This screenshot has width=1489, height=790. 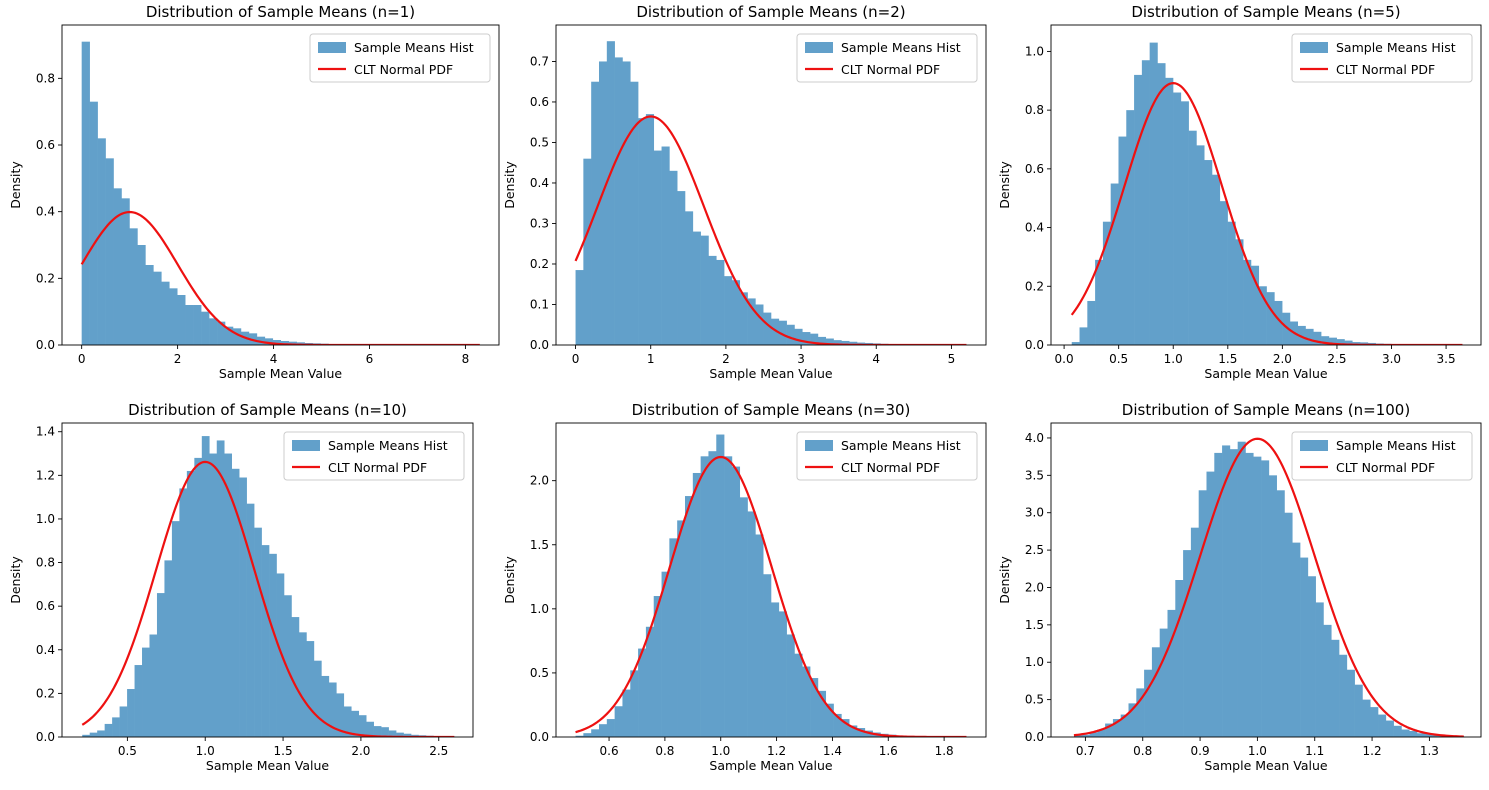 What do you see at coordinates (360, 751) in the screenshot?
I see `x-tick-label: 2.0` at bounding box center [360, 751].